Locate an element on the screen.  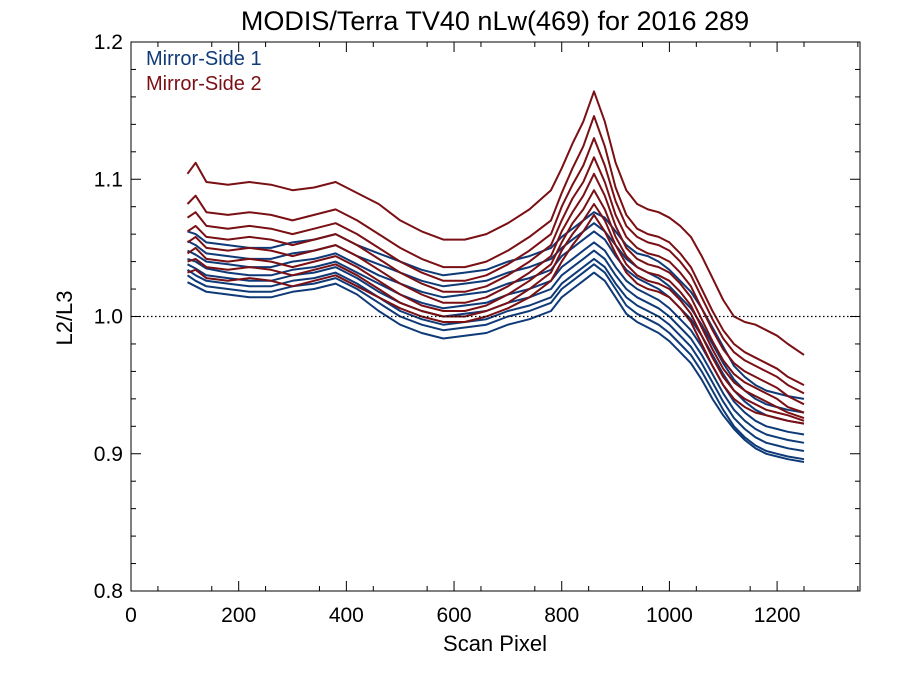
y-tick-label: 0.9 is located at coordinates (108, 454).